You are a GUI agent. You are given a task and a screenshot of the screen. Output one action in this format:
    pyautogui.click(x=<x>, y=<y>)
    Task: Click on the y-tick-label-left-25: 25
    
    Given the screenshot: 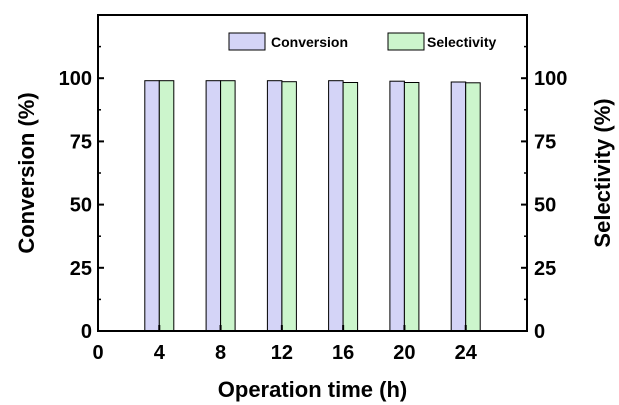 What is the action you would take?
    pyautogui.click(x=81, y=269)
    